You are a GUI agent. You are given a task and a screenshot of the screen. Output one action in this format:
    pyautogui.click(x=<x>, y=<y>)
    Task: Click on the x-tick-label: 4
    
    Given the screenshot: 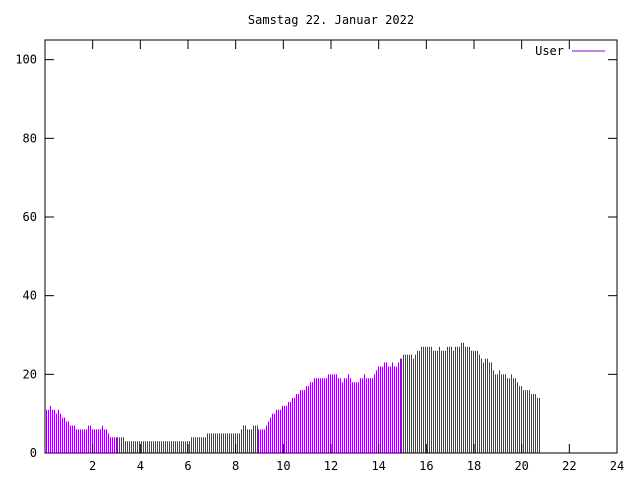 What is the action you would take?
    pyautogui.click(x=140, y=466)
    